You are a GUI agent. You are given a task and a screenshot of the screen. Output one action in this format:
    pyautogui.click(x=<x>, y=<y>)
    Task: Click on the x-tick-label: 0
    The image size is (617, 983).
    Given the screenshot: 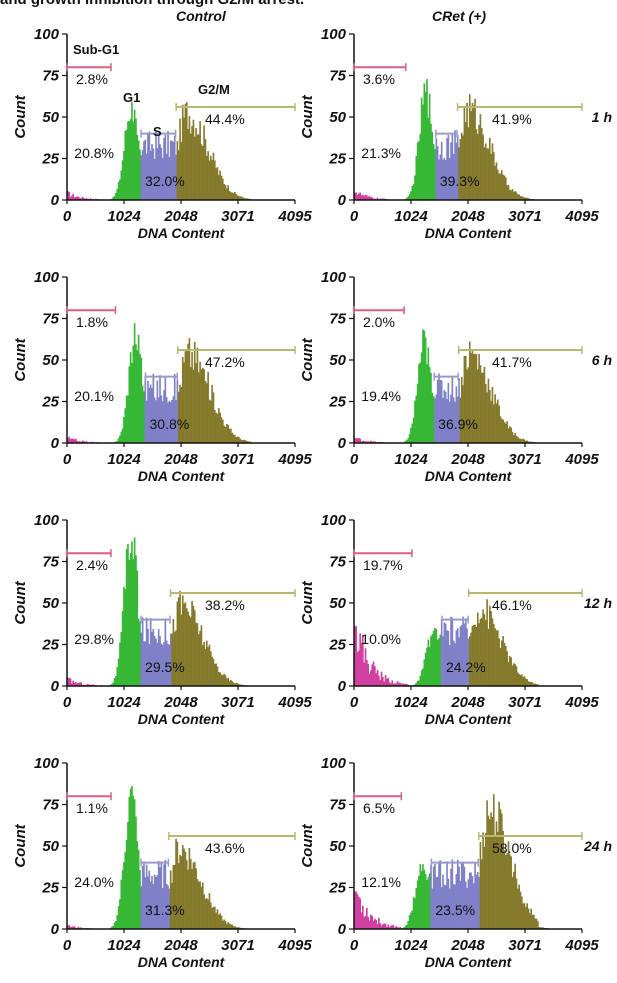 What is the action you would take?
    pyautogui.click(x=67, y=702)
    